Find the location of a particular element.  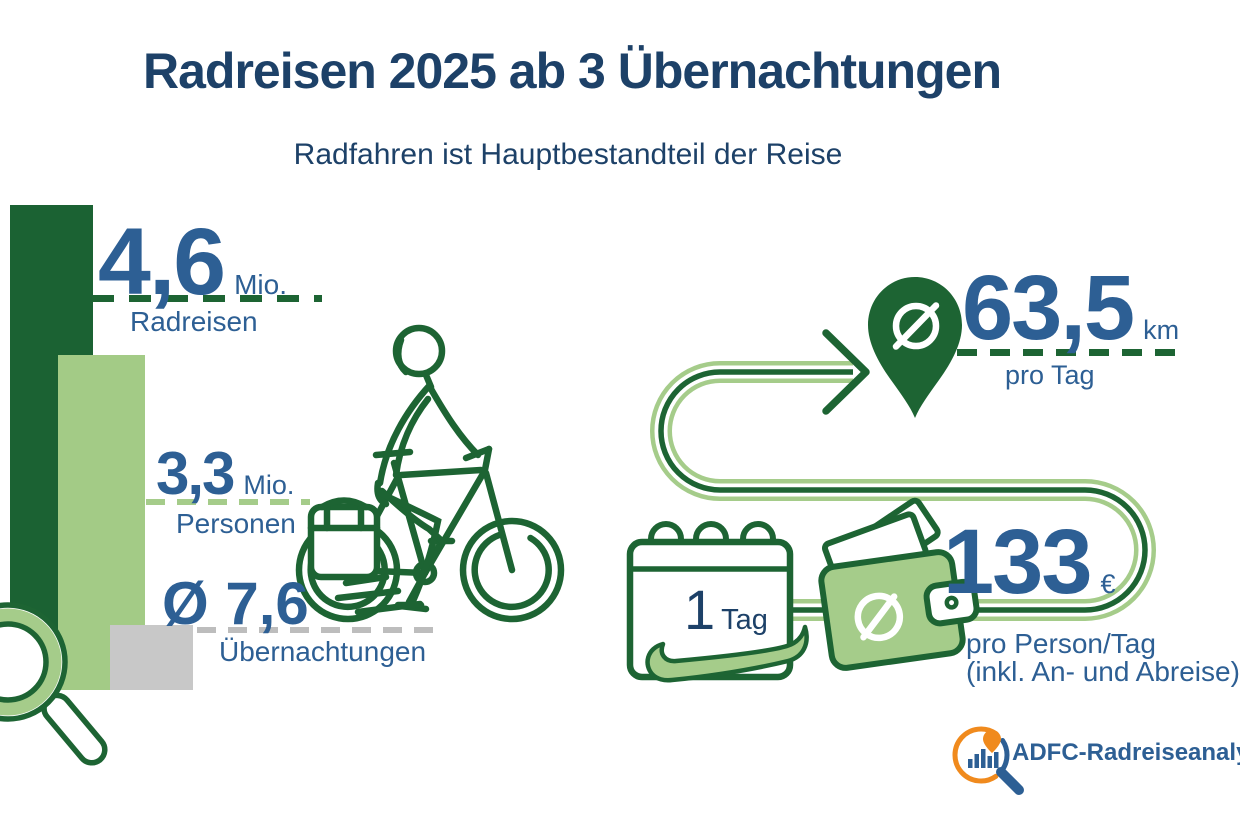

page-subtitle: Radfahren ist Hauptbestandteil der Reise is located at coordinates (568, 154).